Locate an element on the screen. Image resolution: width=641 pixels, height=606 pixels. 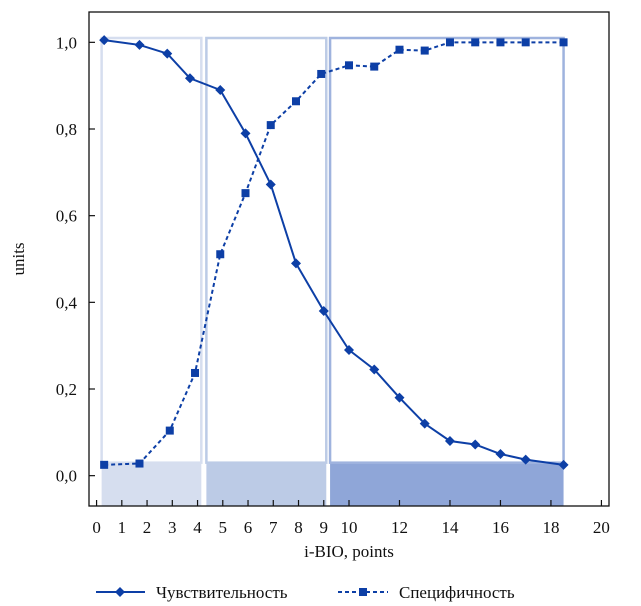
legend-label-sensitivity: Чувствительность is located at coordinates (222, 592).